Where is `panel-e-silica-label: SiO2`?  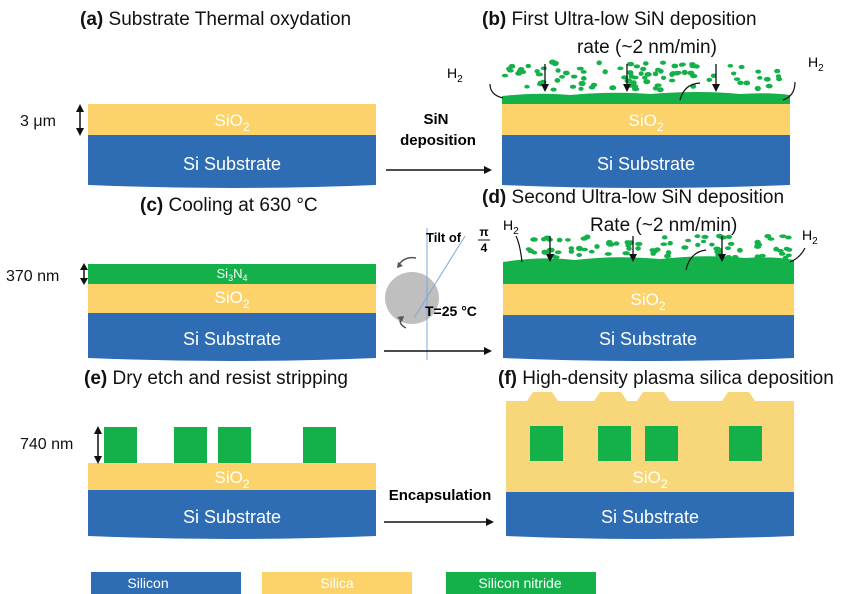 panel-e-silica-label: SiO2 is located at coordinates (231, 479).